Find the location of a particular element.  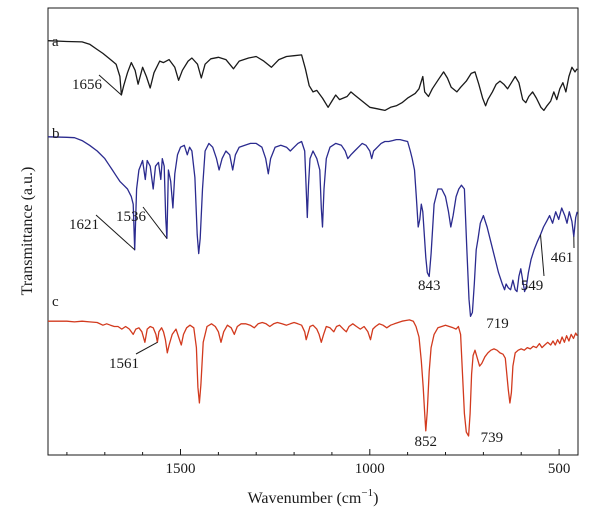

peak-label-739: 739 is located at coordinates (492, 438).